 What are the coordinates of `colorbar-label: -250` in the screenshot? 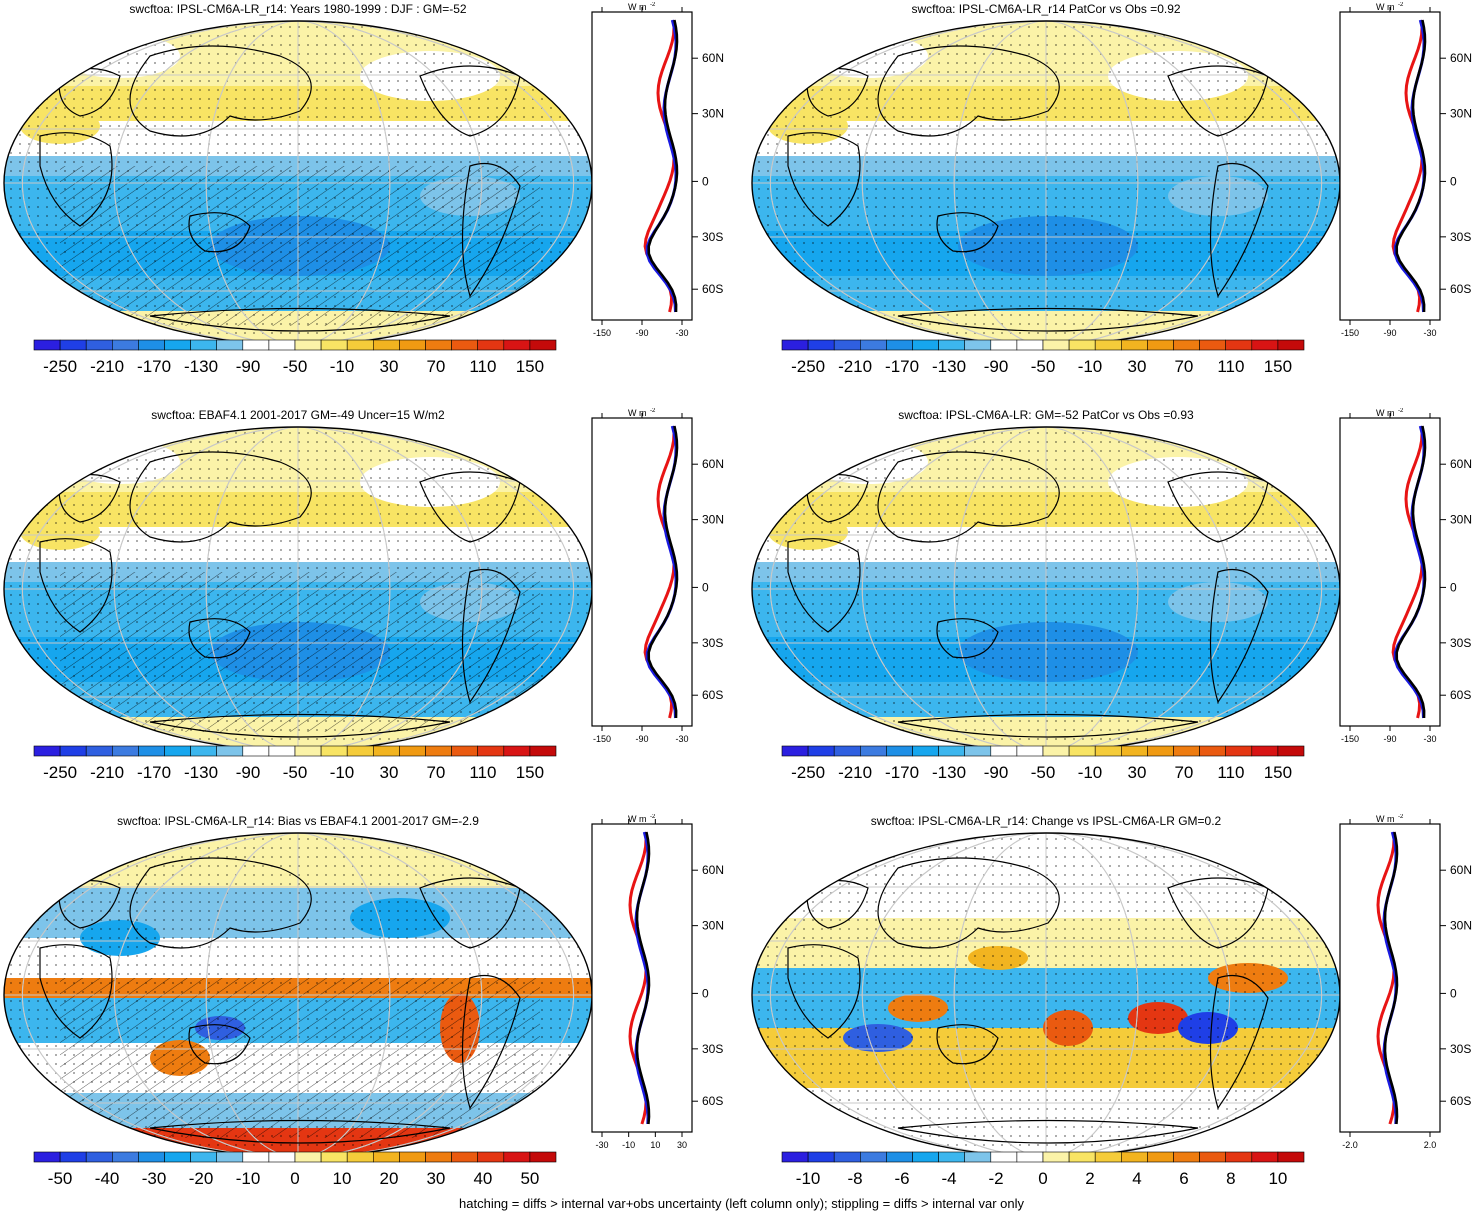 It's located at (60, 366).